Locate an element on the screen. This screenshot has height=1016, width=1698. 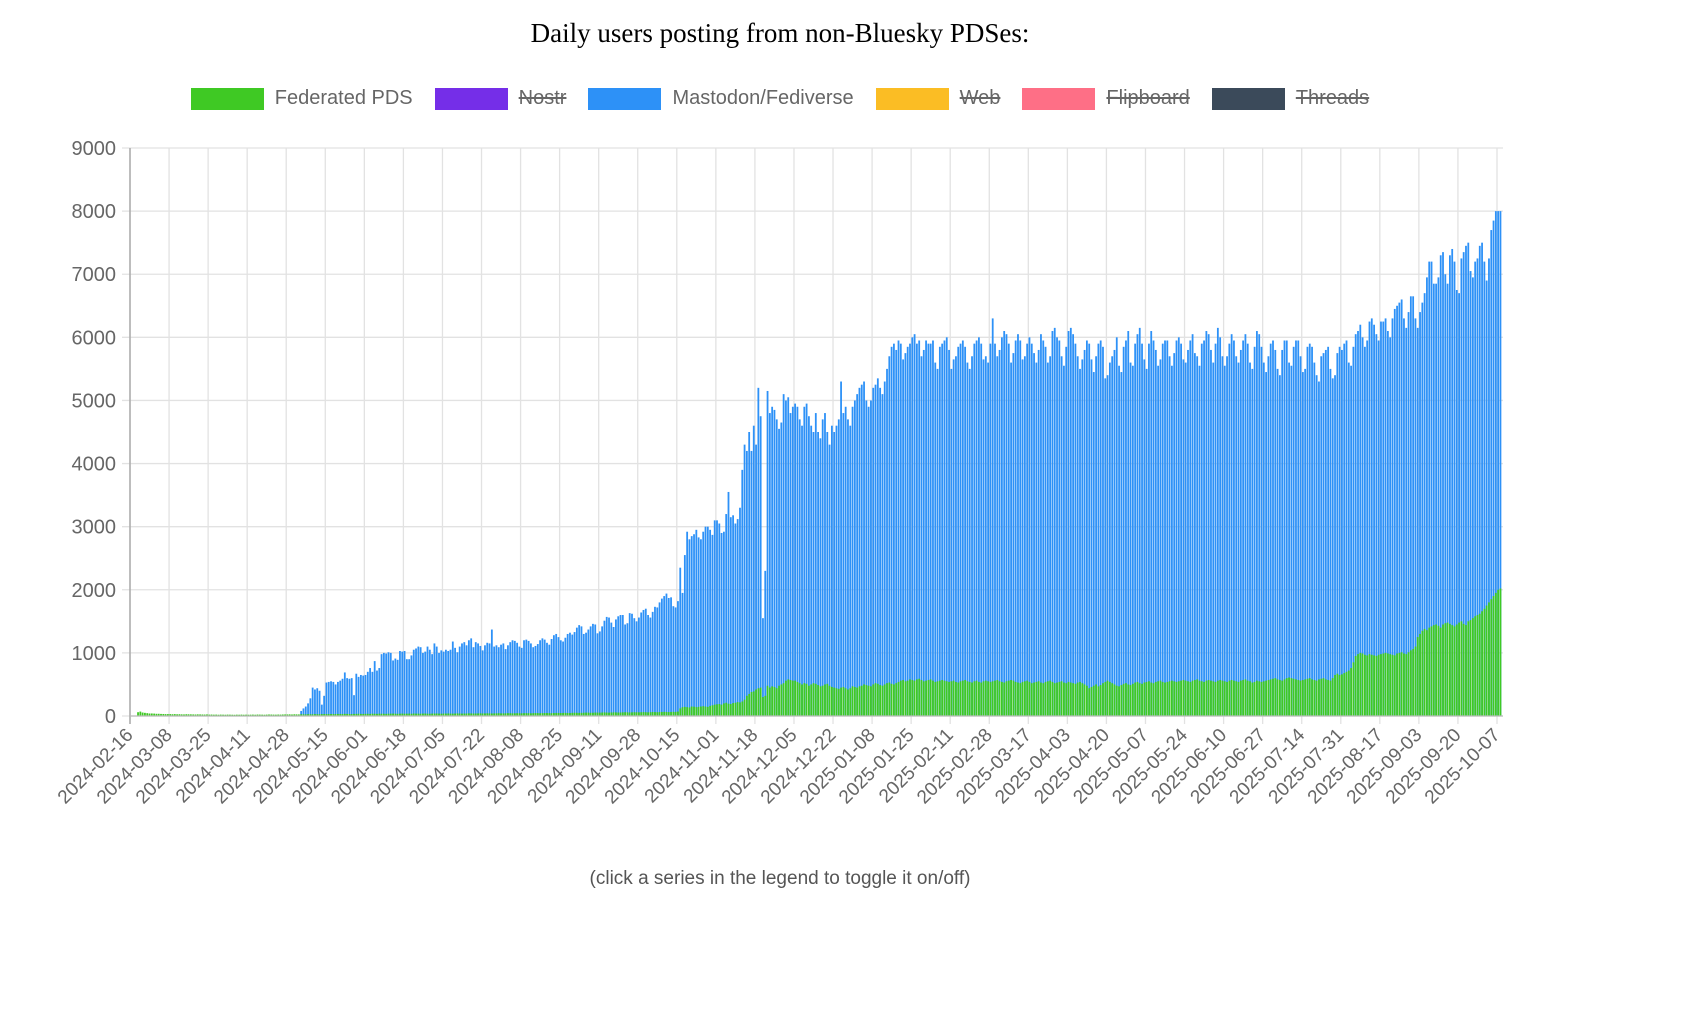
legend-item-nostr: Nostr is located at coordinates (500, 98).